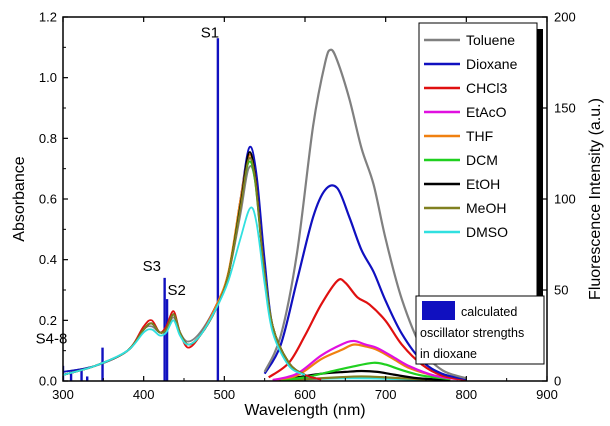 This screenshot has height=426, width=610. Describe the element at coordinates (492, 64) in the screenshot. I see `legend-label: Dioxane` at that location.